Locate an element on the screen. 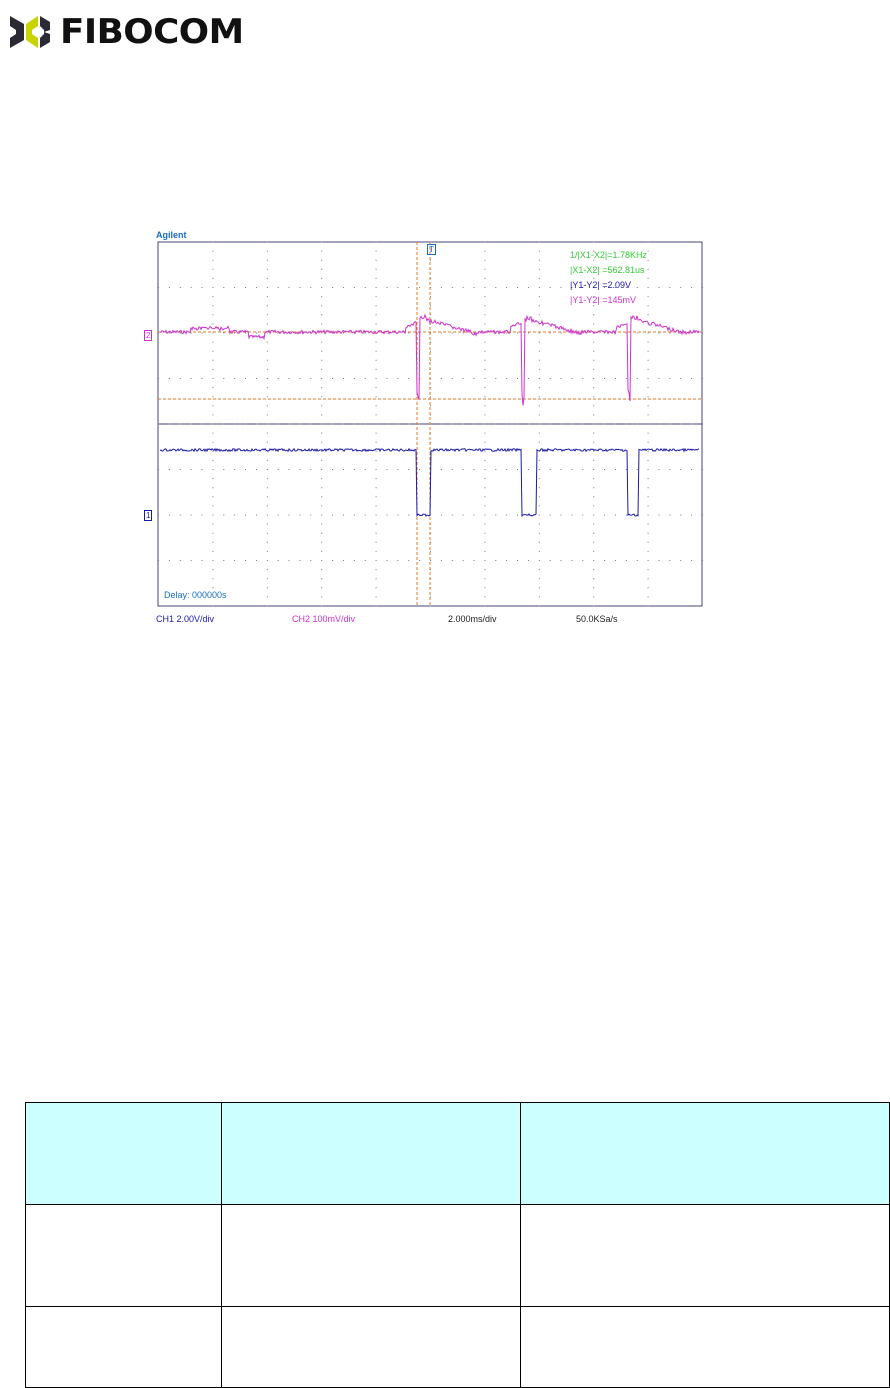 The width and height of the screenshot is (890, 1388). sample-rate: 50.0KSa/s is located at coordinates (597, 619).